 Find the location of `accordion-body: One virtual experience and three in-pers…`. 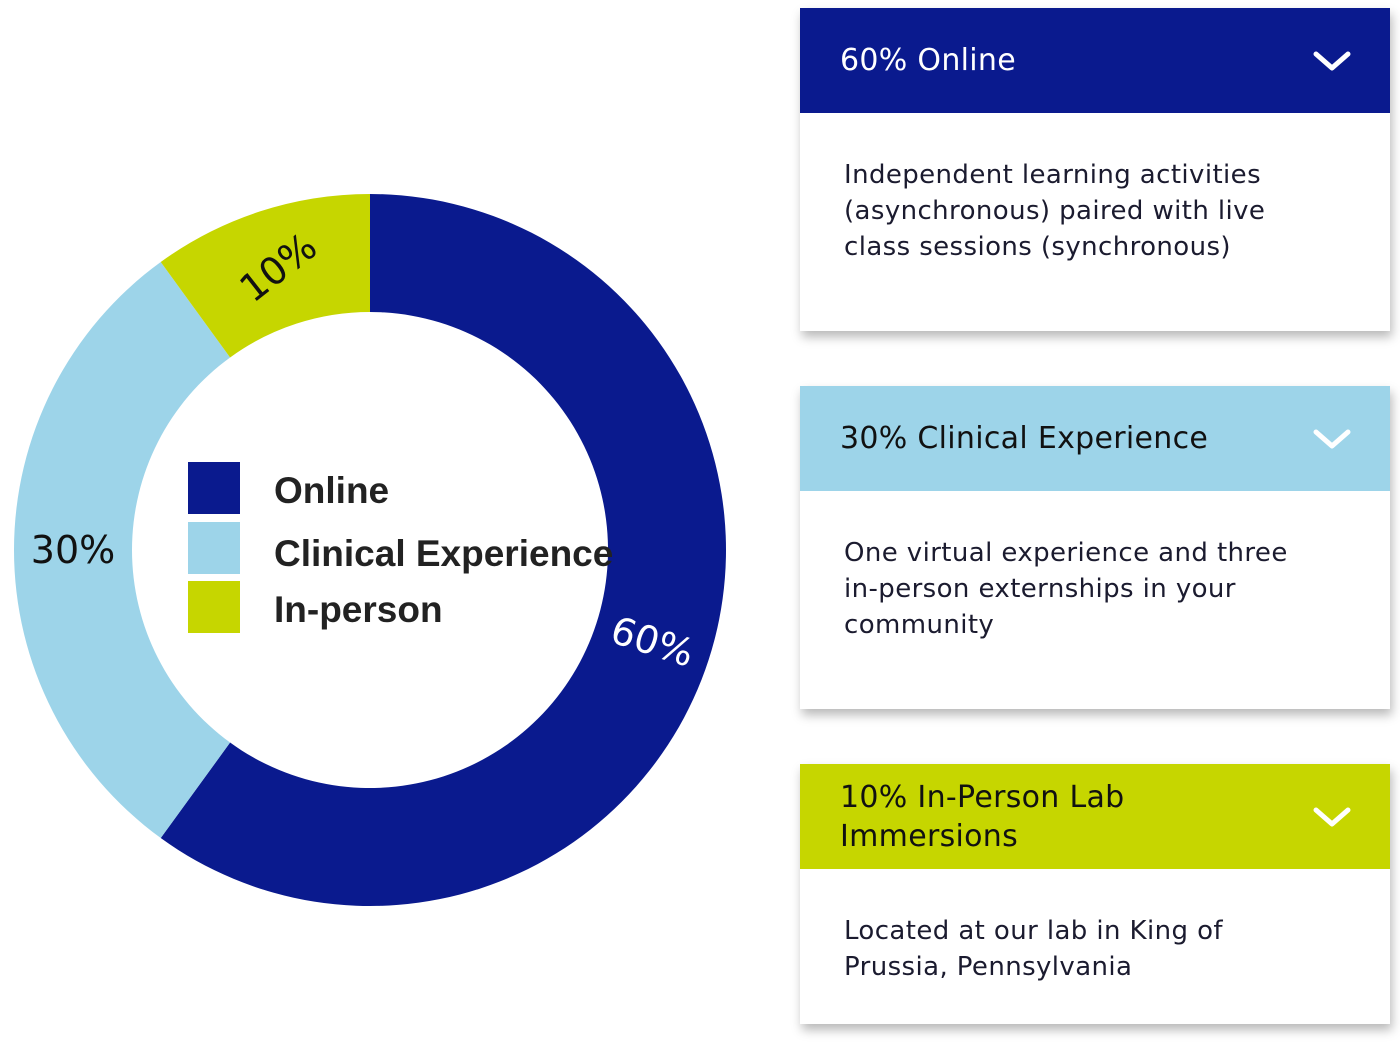

accordion-body: One virtual experience and three in-pers… is located at coordinates (1095, 567).